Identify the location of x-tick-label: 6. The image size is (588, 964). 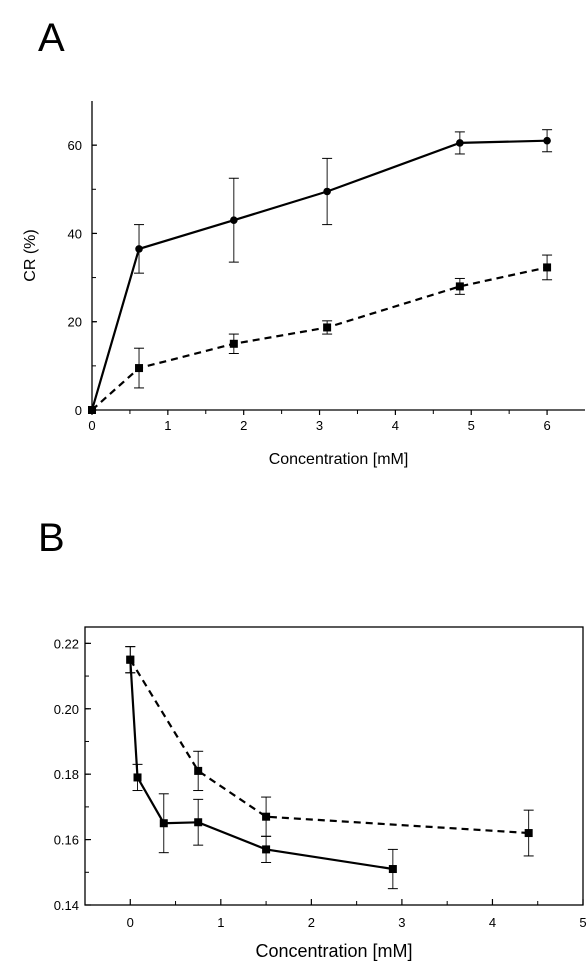
(546, 425).